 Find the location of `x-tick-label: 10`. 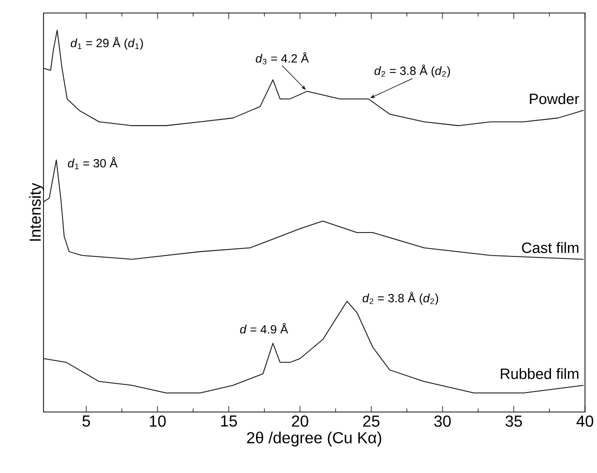

x-tick-label: 10 is located at coordinates (158, 421).